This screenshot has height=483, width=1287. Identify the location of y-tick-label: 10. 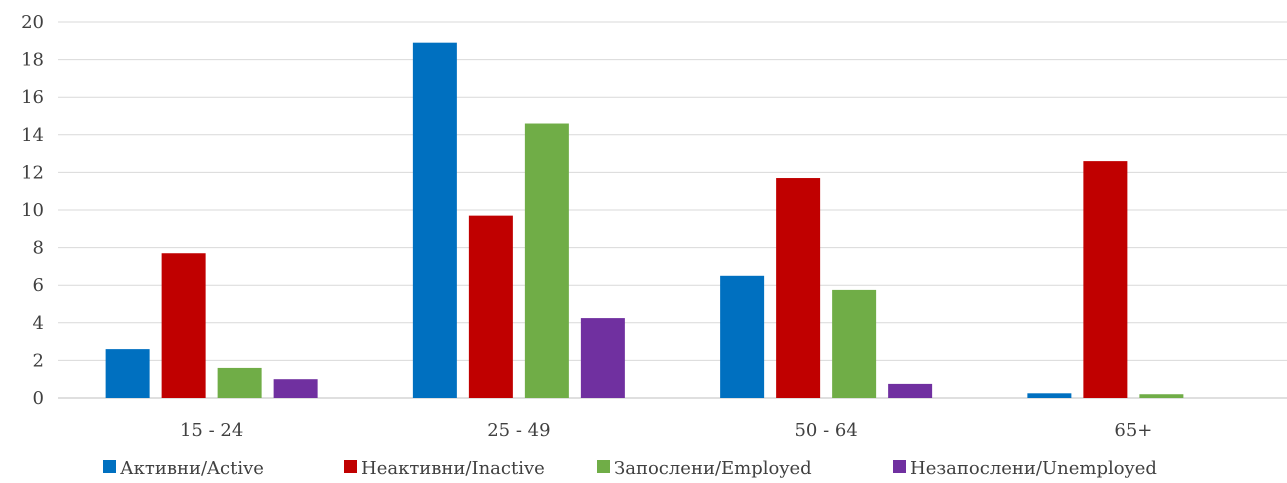
(32, 210).